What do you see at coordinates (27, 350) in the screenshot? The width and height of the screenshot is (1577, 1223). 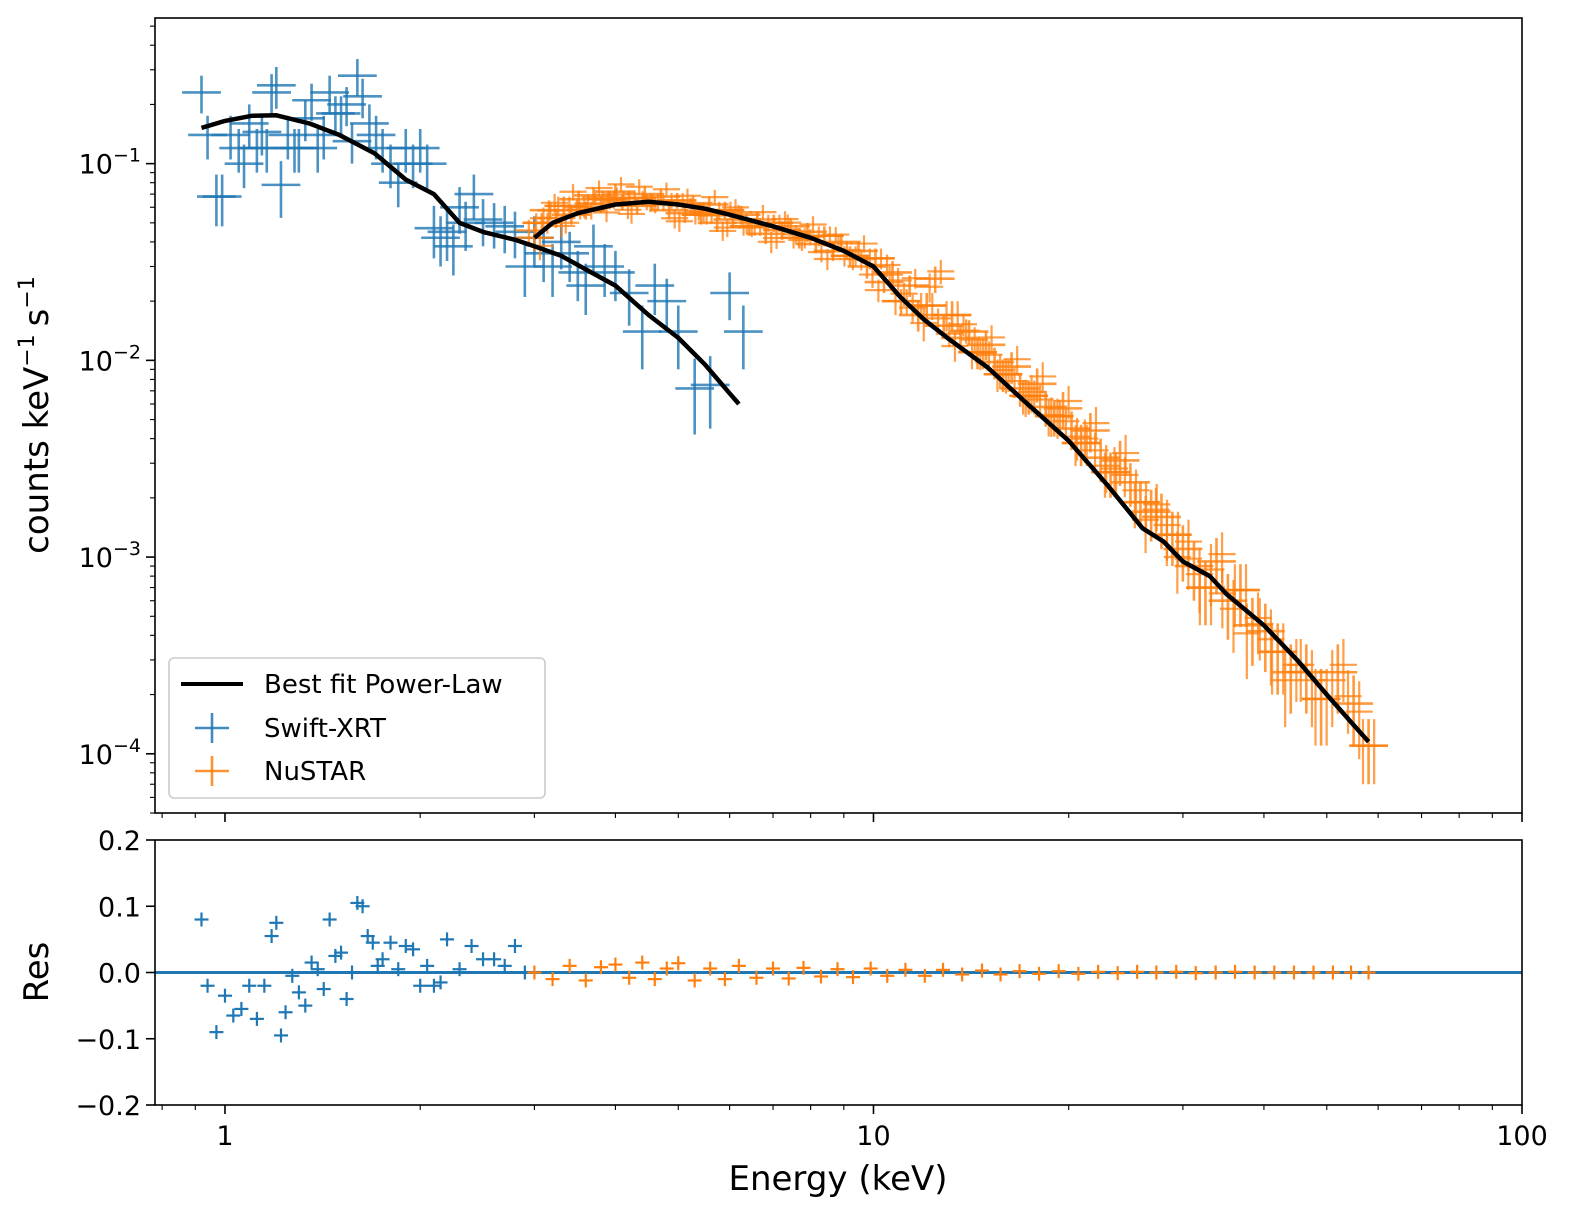 I see `y-label-exp-1: −1` at bounding box center [27, 350].